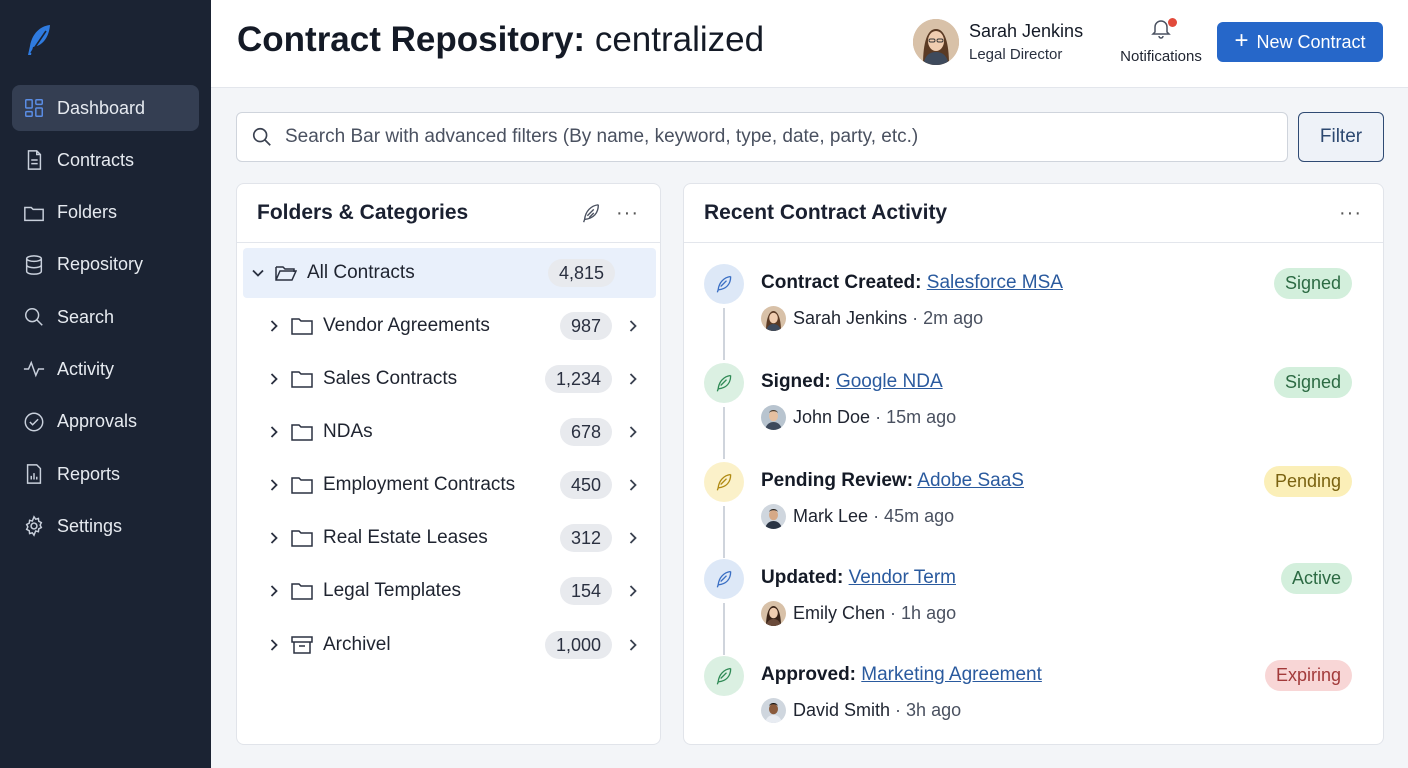 This screenshot has height=768, width=1408. I want to click on status-badge: Pending, so click(1307, 481).